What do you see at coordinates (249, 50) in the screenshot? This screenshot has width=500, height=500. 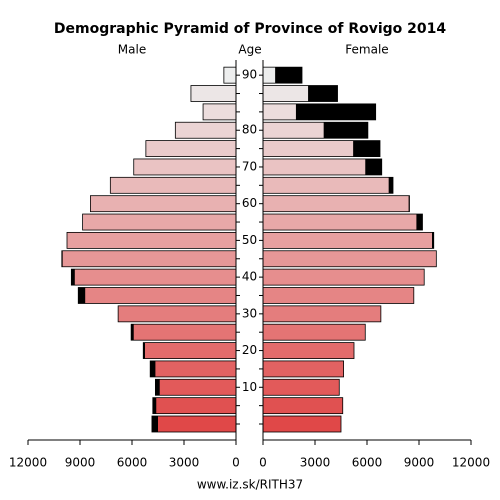 I see `axis-label: Age` at bounding box center [249, 50].